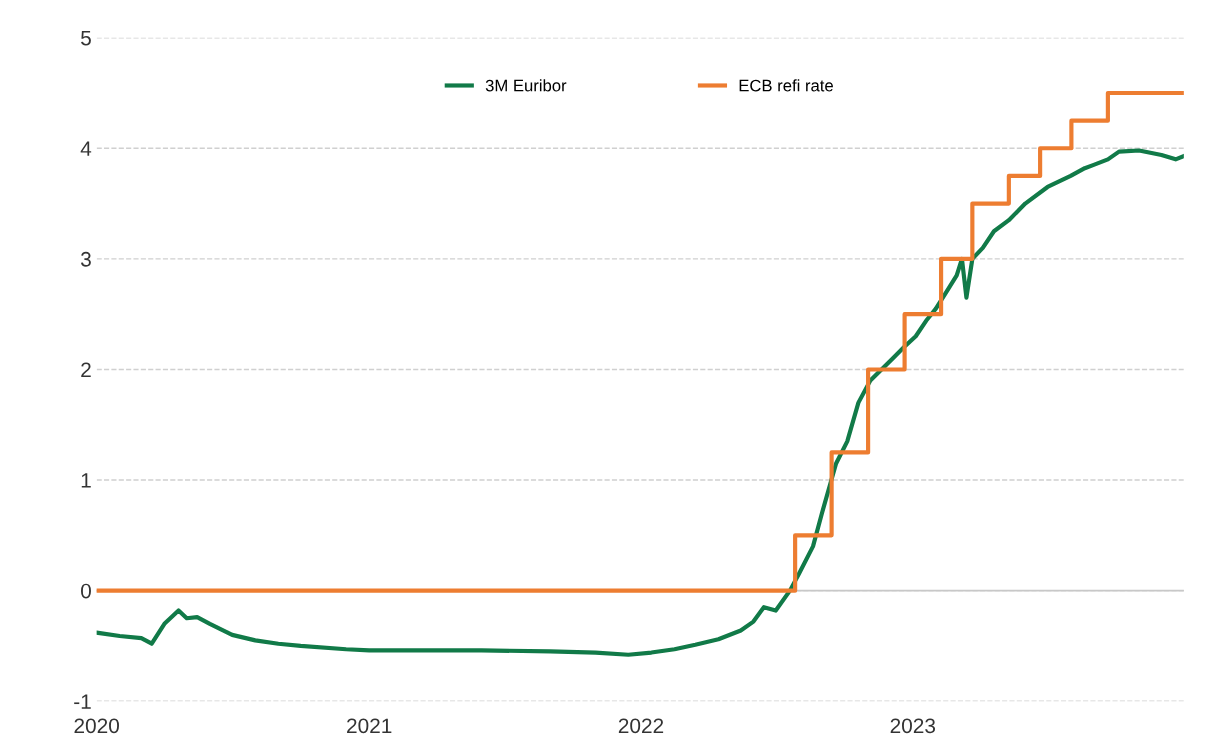  What do you see at coordinates (86, 370) in the screenshot?
I see `y-tick-label: 2` at bounding box center [86, 370].